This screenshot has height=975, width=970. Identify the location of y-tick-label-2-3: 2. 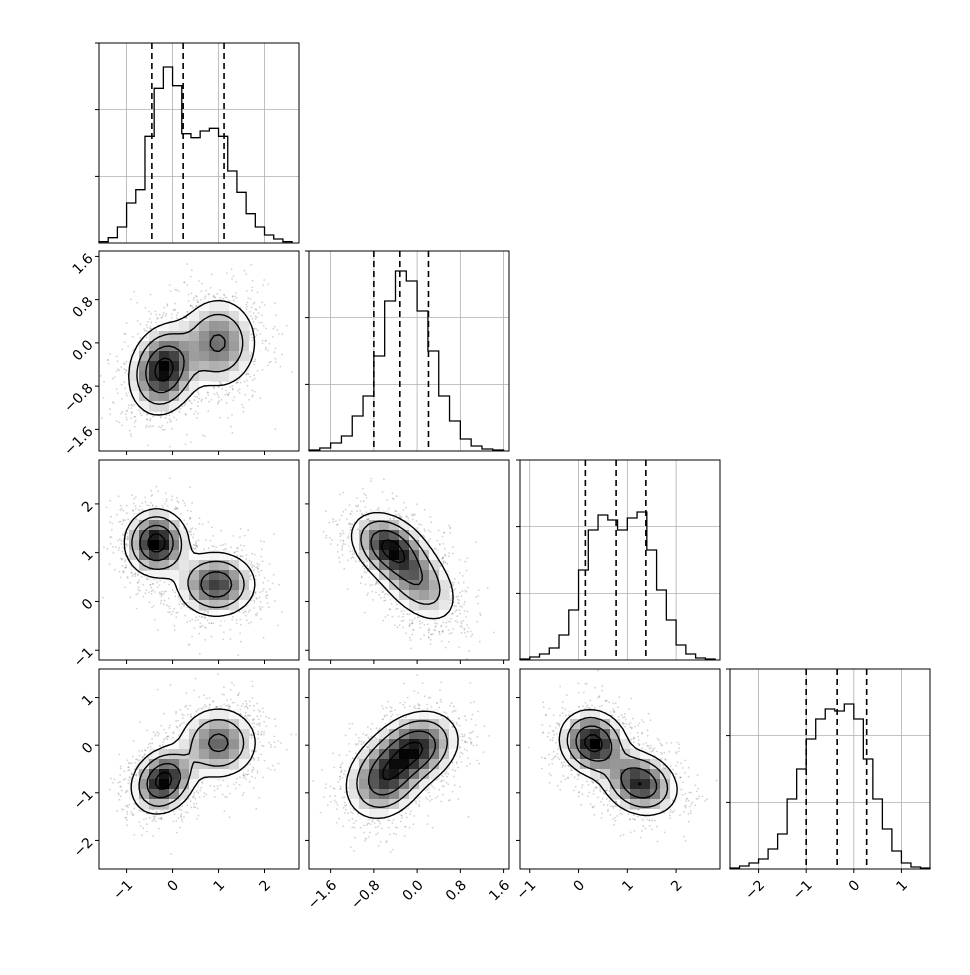
(88, 507).